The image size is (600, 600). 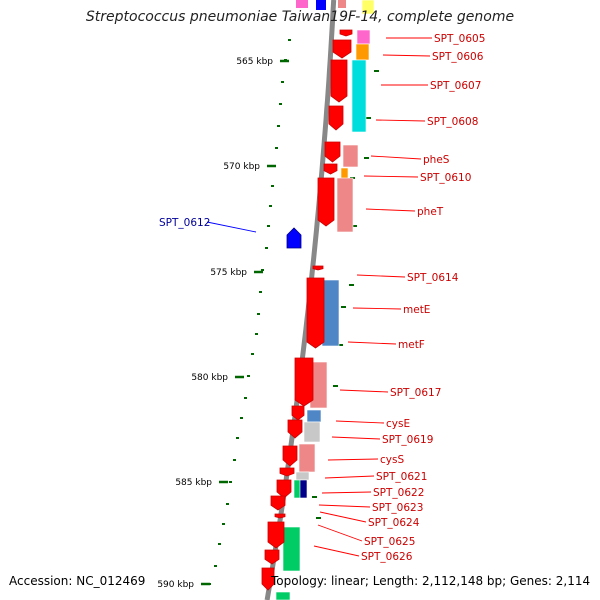 I want to click on scale-label: 580 kbp, so click(x=209, y=378).